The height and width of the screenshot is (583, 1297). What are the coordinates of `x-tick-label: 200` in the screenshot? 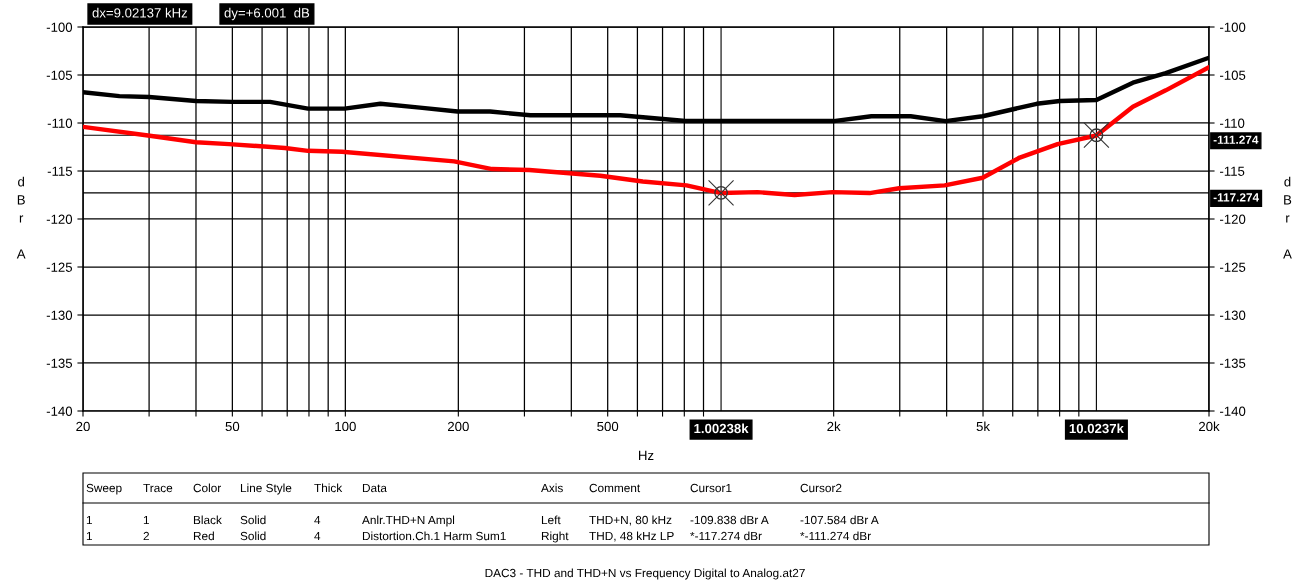 It's located at (458, 426).